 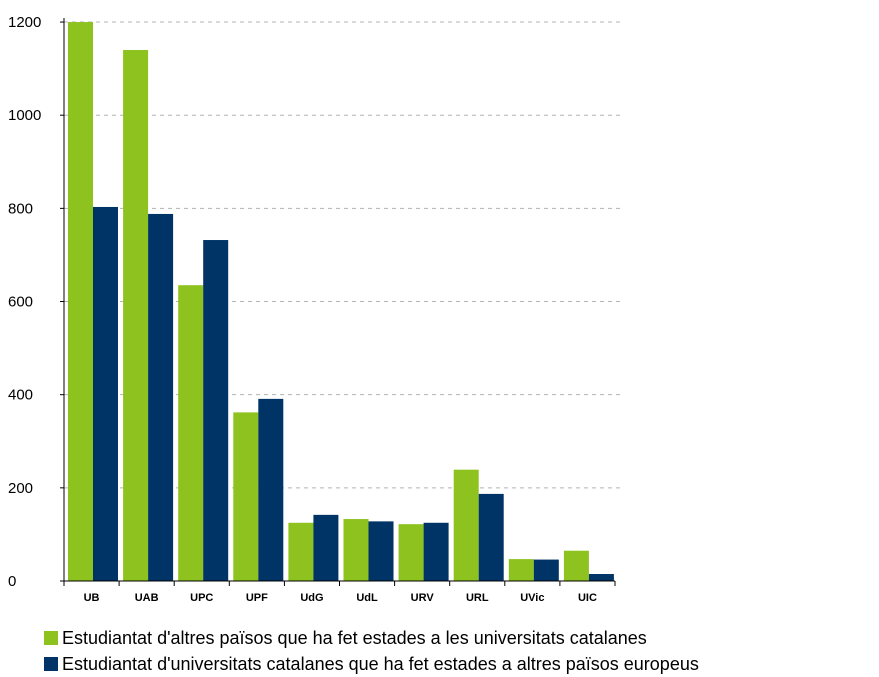 What do you see at coordinates (423, 598) in the screenshot?
I see `x-tick-label: URV` at bounding box center [423, 598].